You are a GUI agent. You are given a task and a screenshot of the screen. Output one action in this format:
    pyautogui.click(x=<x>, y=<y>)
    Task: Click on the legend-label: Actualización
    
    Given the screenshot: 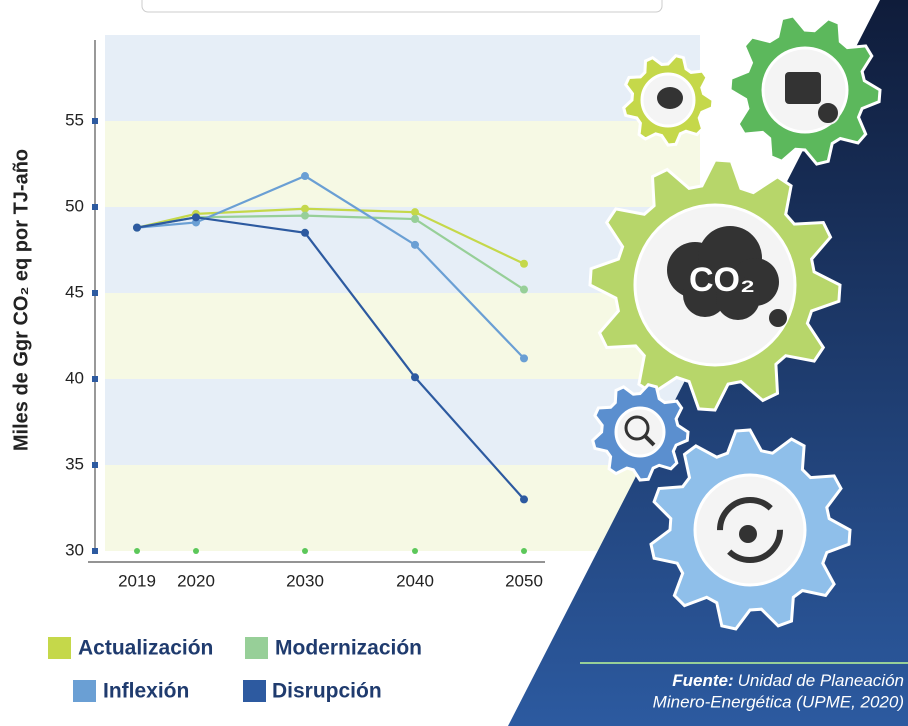 What is the action you would take?
    pyautogui.click(x=145, y=648)
    